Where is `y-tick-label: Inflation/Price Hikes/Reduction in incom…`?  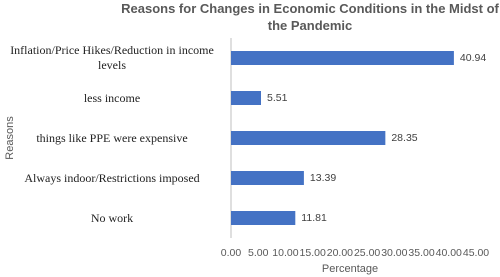
y-tick-label: Inflation/Price Hikes/Reduction in incom… is located at coordinates (112, 57).